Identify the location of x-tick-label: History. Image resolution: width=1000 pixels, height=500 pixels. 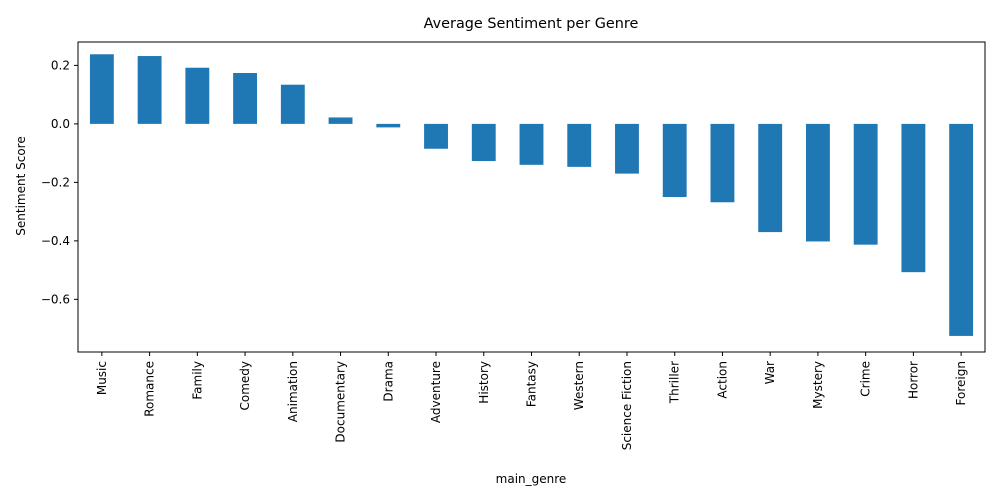
(484, 382).